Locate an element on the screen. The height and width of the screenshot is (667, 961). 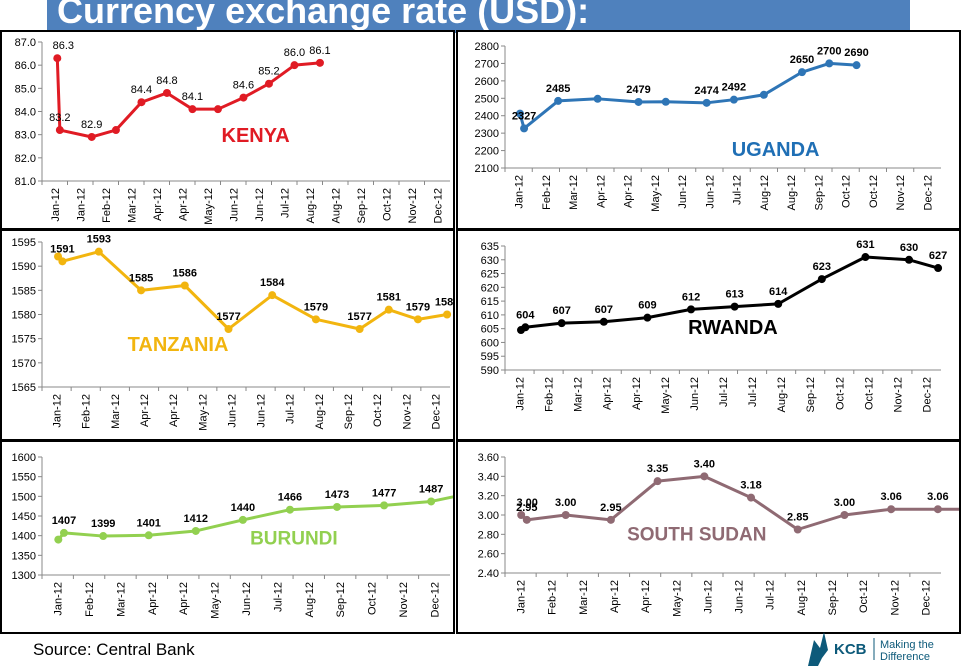
y-tick-label: 1565 is located at coordinates (24, 388).